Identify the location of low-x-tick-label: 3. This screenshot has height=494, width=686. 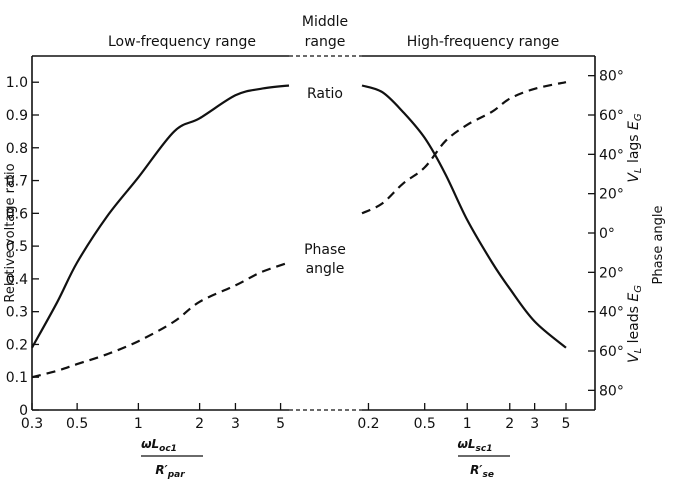
(235, 424).